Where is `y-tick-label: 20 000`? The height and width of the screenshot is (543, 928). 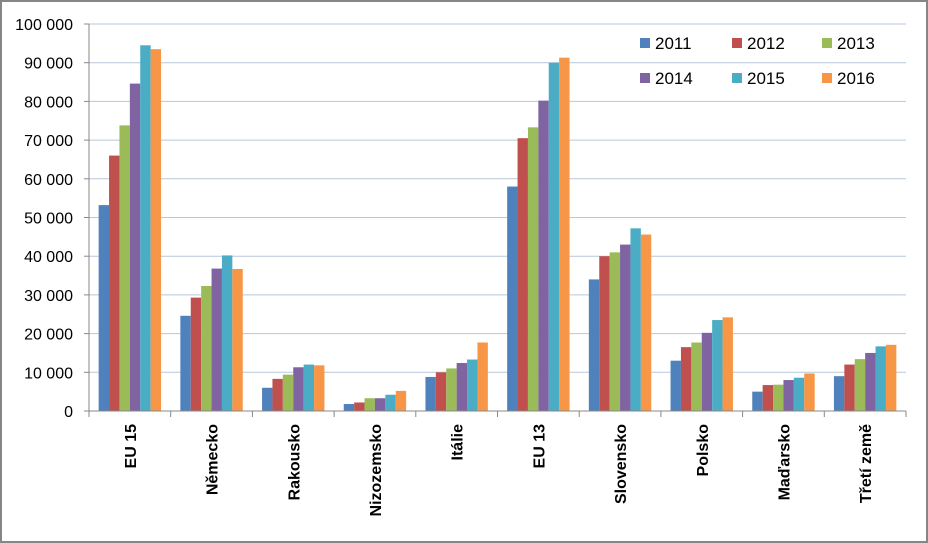 y-tick-label: 20 000 is located at coordinates (48, 335).